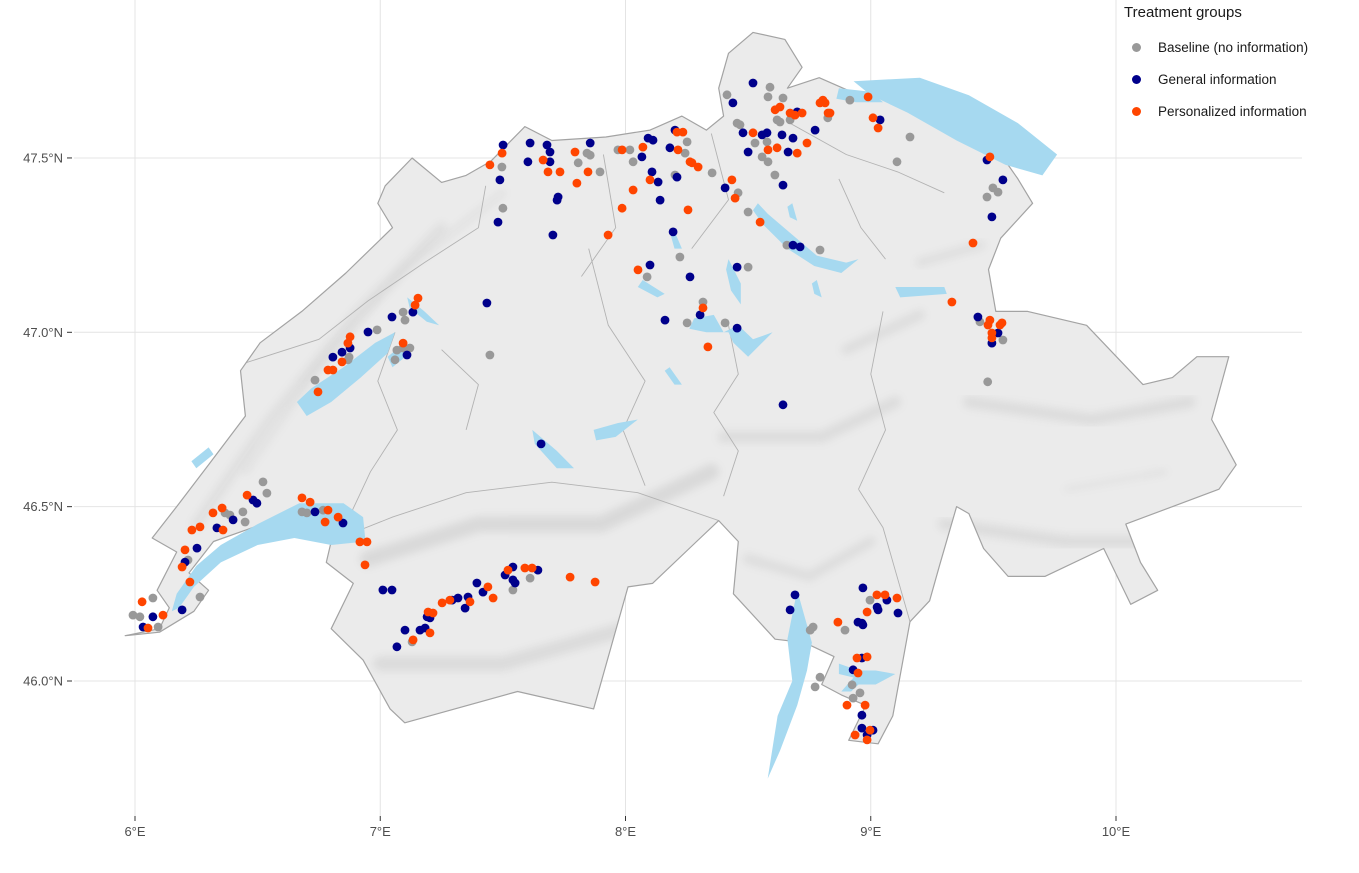  What do you see at coordinates (268, 557) in the screenshot?
I see `lake-geneva` at bounding box center [268, 557].